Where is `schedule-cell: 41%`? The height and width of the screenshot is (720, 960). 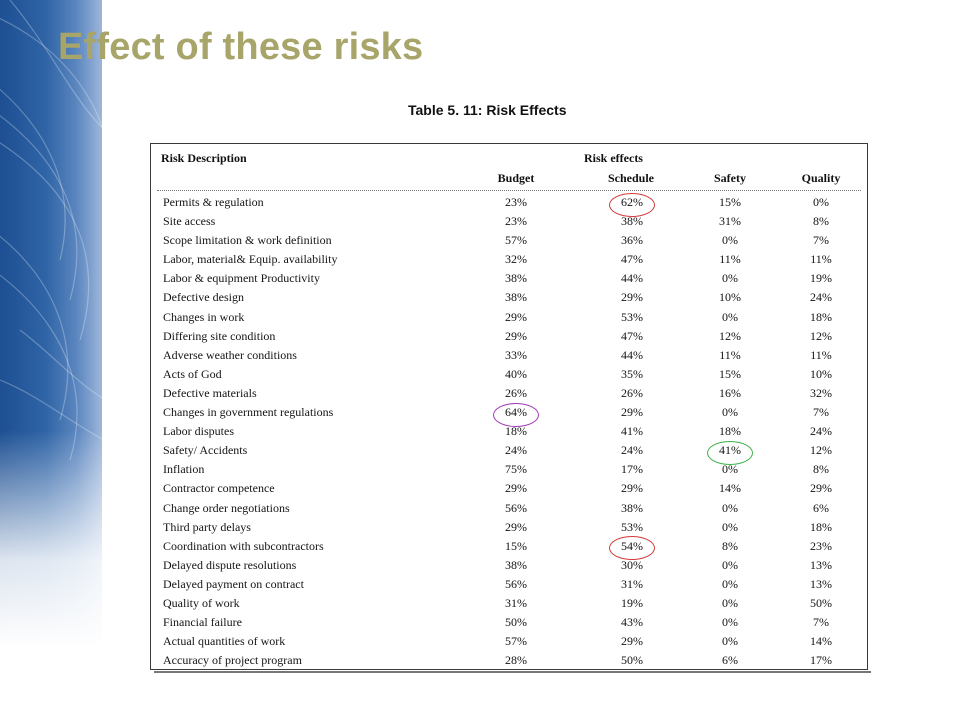 schedule-cell: 41% is located at coordinates (632, 431).